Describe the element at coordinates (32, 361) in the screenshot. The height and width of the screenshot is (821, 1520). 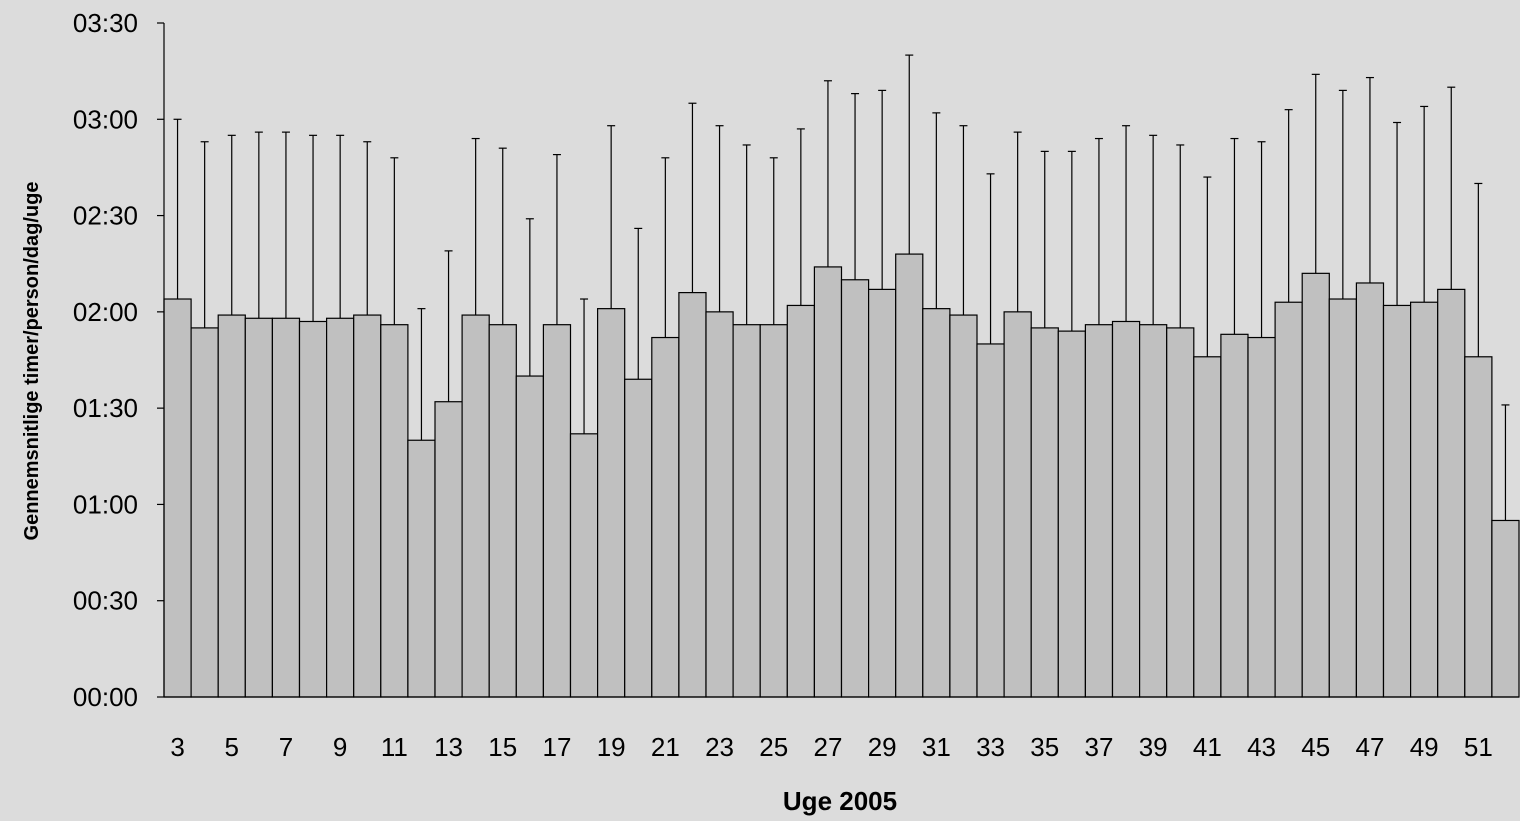
I see `y-axis-title: Gennemsnitlige timer/person/dag/uge` at that location.